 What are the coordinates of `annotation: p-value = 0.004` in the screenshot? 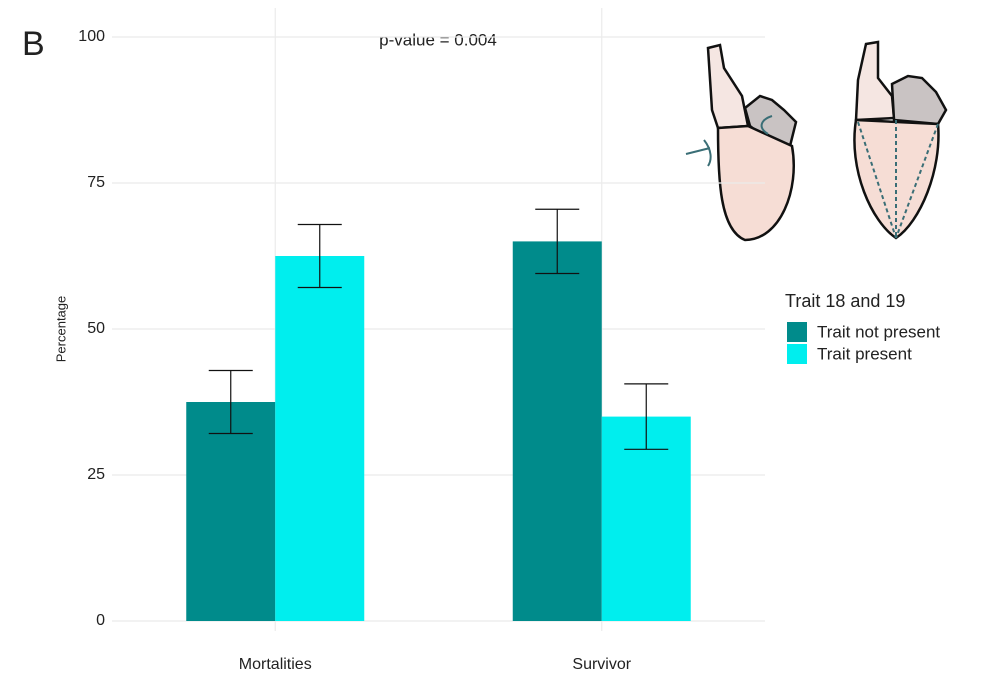 It's located at (438, 39).